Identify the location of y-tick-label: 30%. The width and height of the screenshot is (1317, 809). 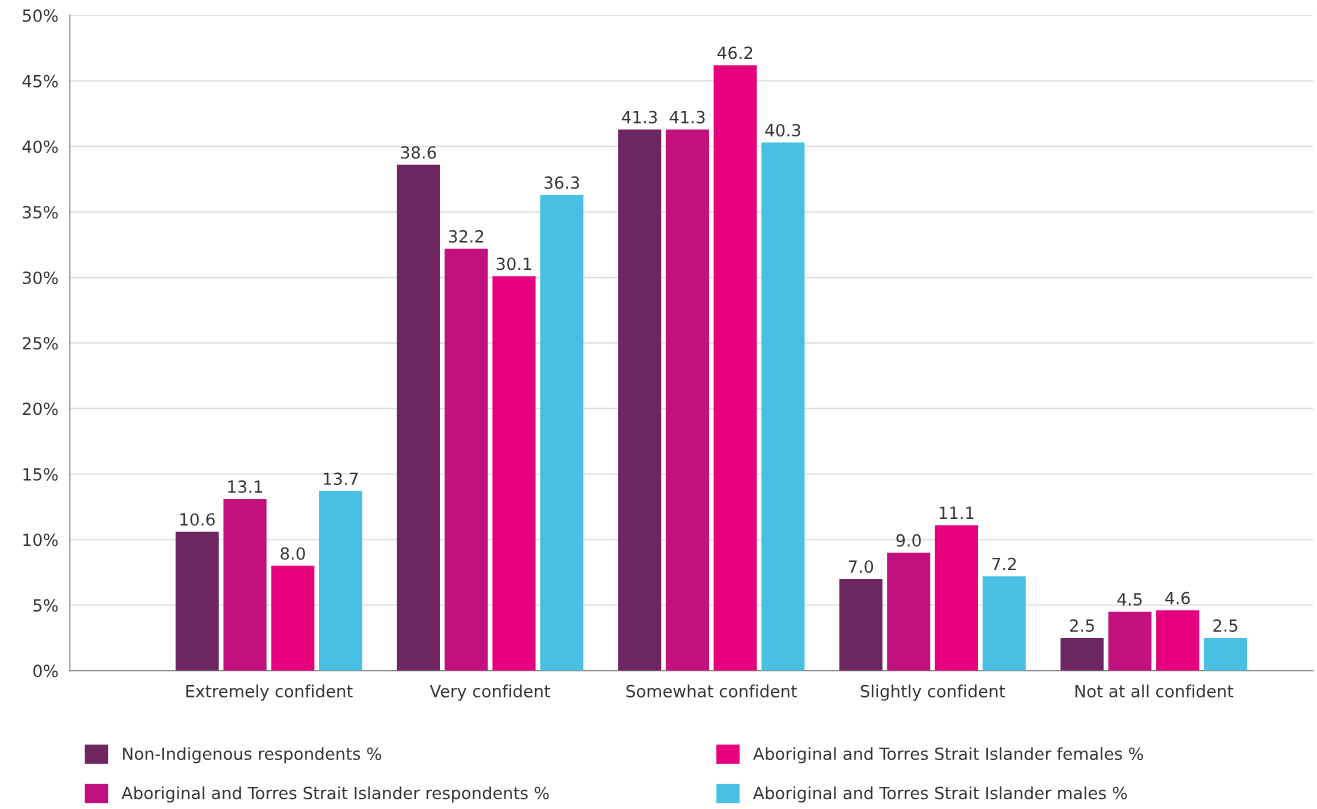
(40, 278).